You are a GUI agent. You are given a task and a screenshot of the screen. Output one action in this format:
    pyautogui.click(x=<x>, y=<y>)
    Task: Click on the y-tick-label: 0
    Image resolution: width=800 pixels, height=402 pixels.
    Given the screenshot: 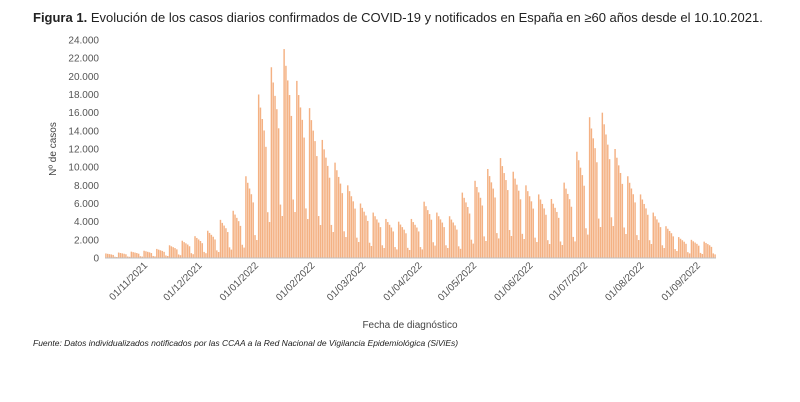 What is the action you would take?
    pyautogui.click(x=96, y=259)
    